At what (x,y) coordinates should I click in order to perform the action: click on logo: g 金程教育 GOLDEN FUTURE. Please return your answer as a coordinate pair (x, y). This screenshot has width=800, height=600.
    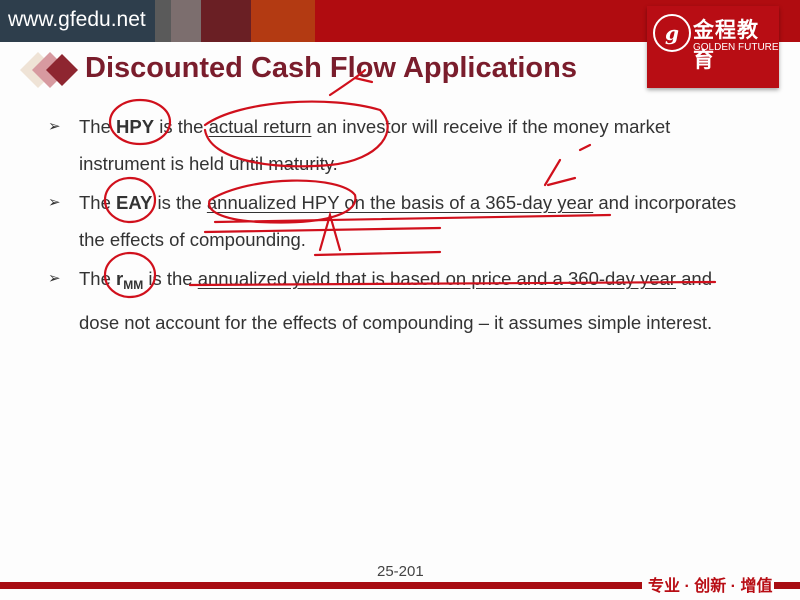
    Looking at the image, I should click on (713, 47).